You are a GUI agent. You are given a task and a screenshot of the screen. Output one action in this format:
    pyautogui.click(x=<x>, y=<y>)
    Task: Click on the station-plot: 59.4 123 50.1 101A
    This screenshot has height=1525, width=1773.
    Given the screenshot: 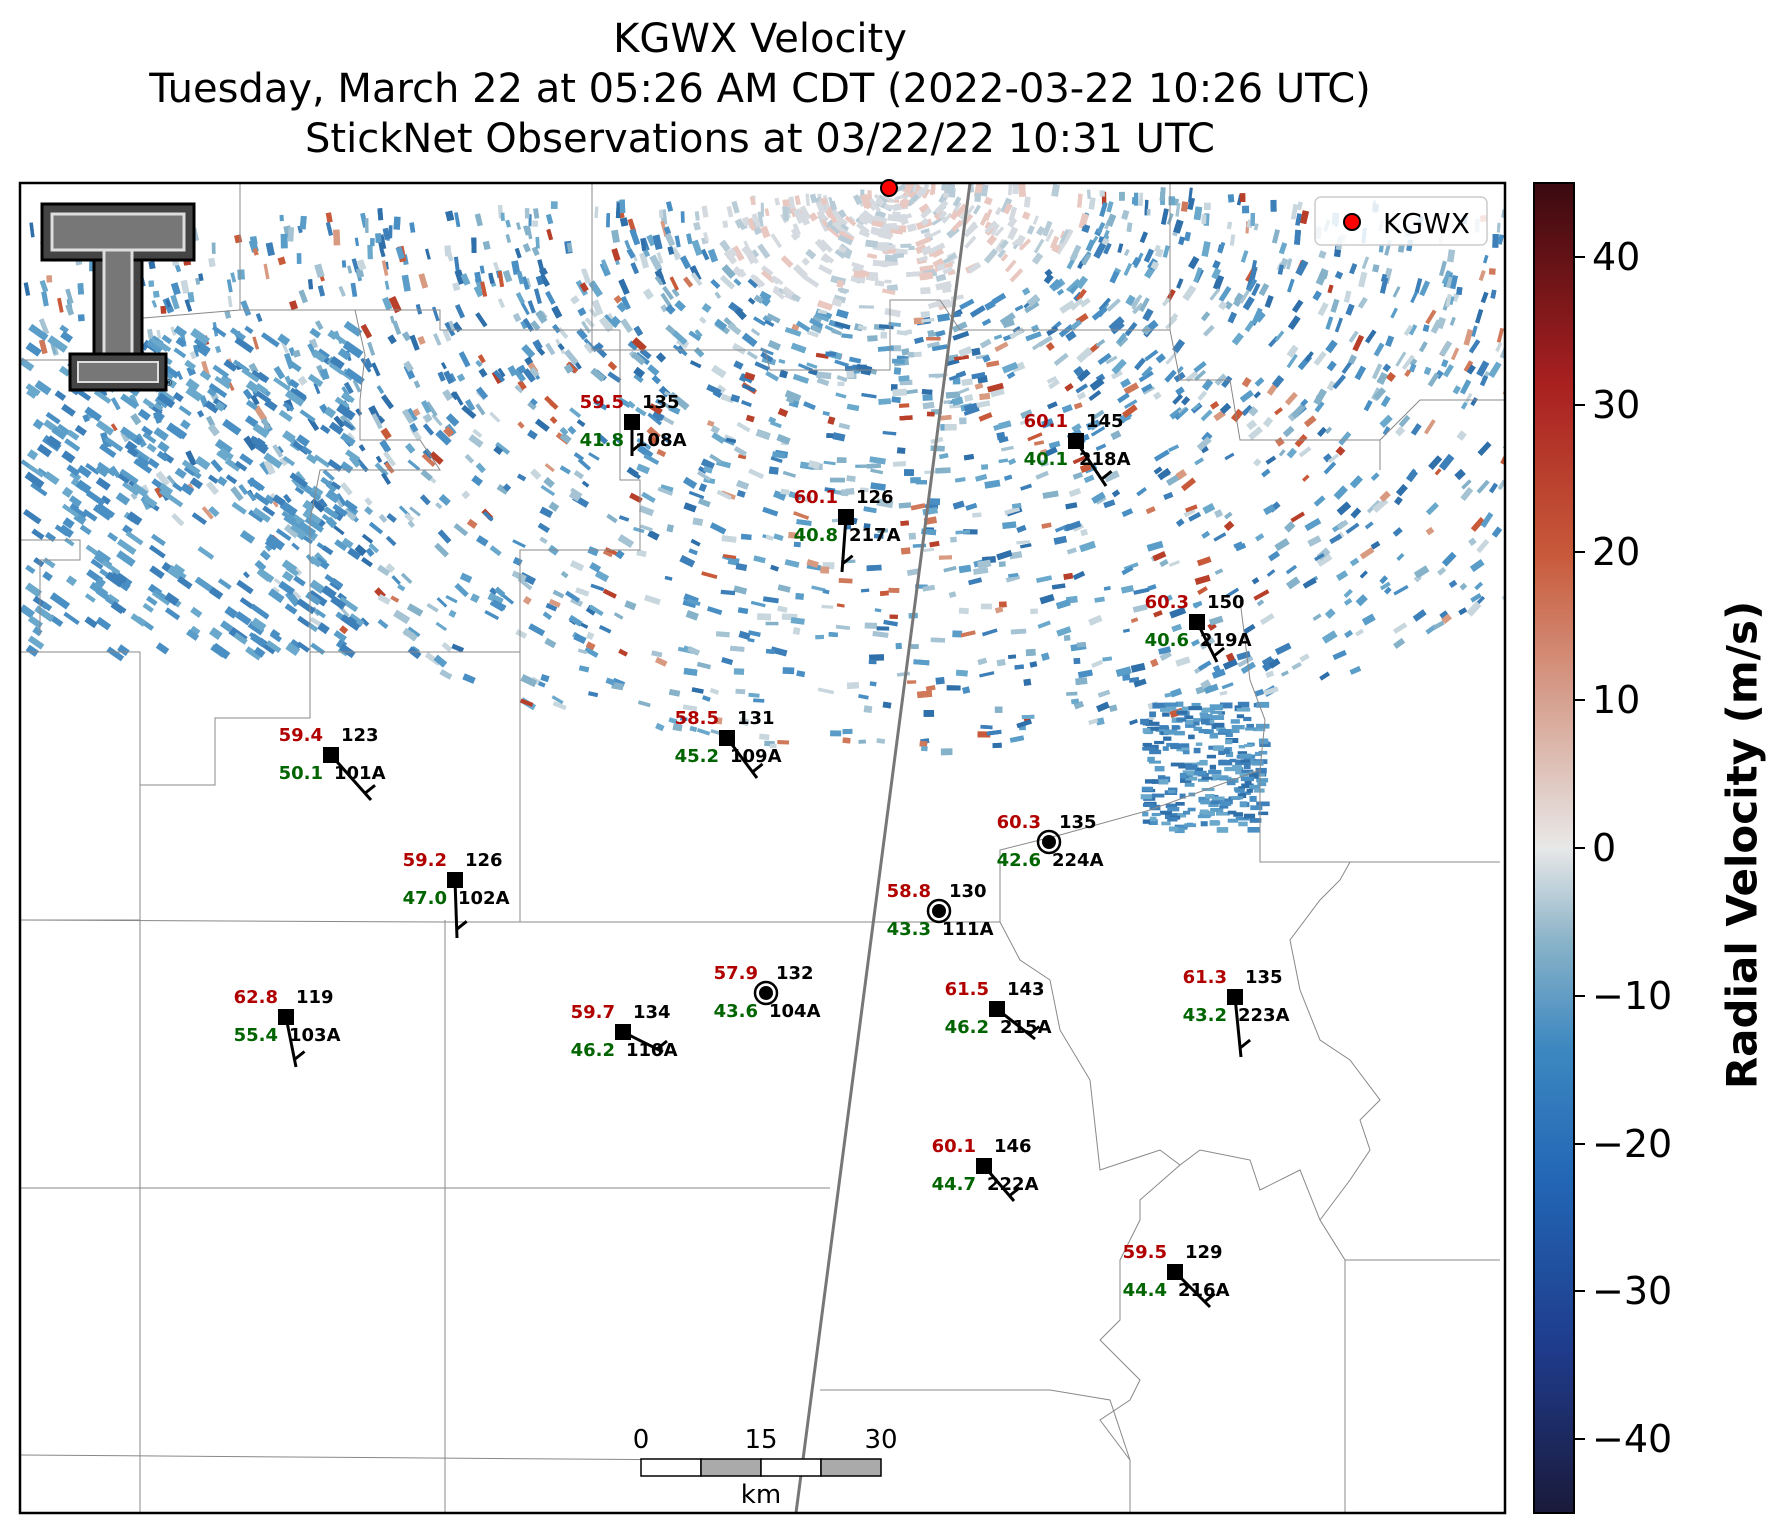 What is the action you would take?
    pyautogui.click(x=332, y=763)
    